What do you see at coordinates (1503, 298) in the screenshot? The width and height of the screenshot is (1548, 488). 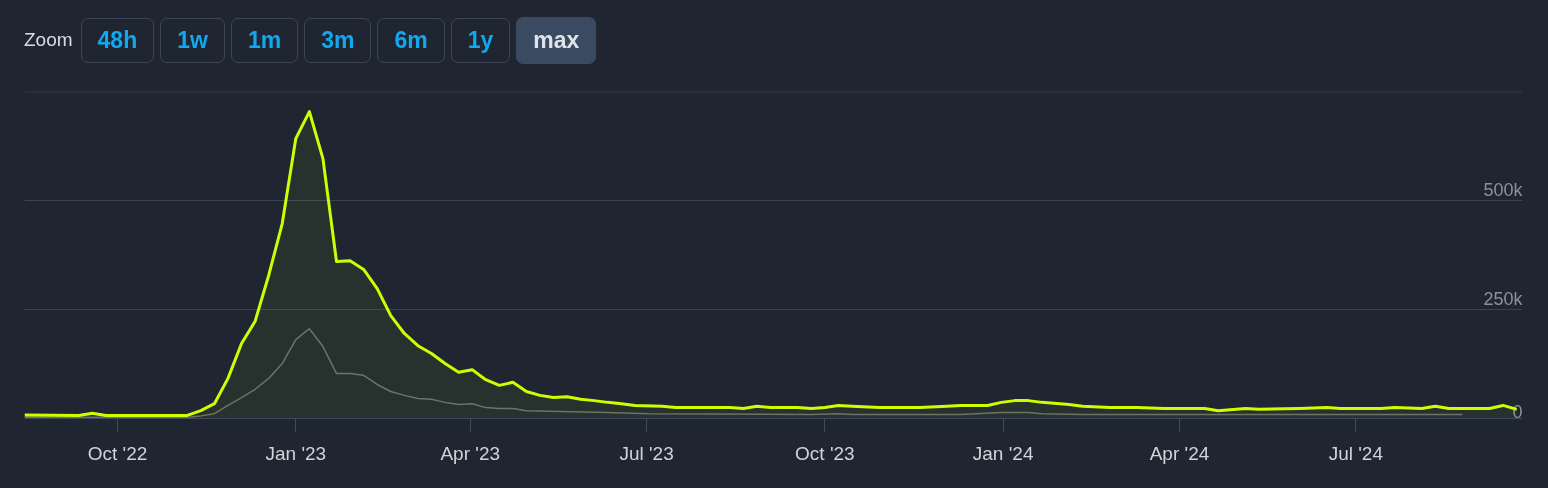 I see `y-tick-label: 250k` at bounding box center [1503, 298].